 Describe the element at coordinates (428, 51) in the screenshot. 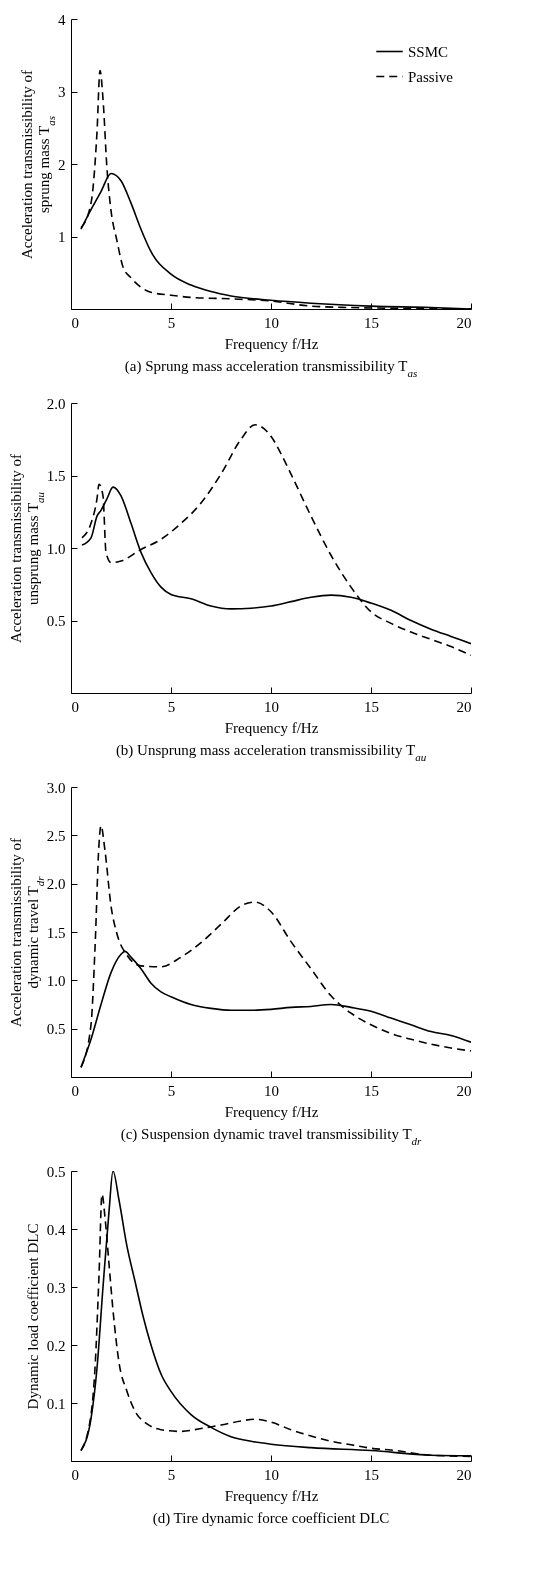

I see `legend-label: SSMC` at that location.